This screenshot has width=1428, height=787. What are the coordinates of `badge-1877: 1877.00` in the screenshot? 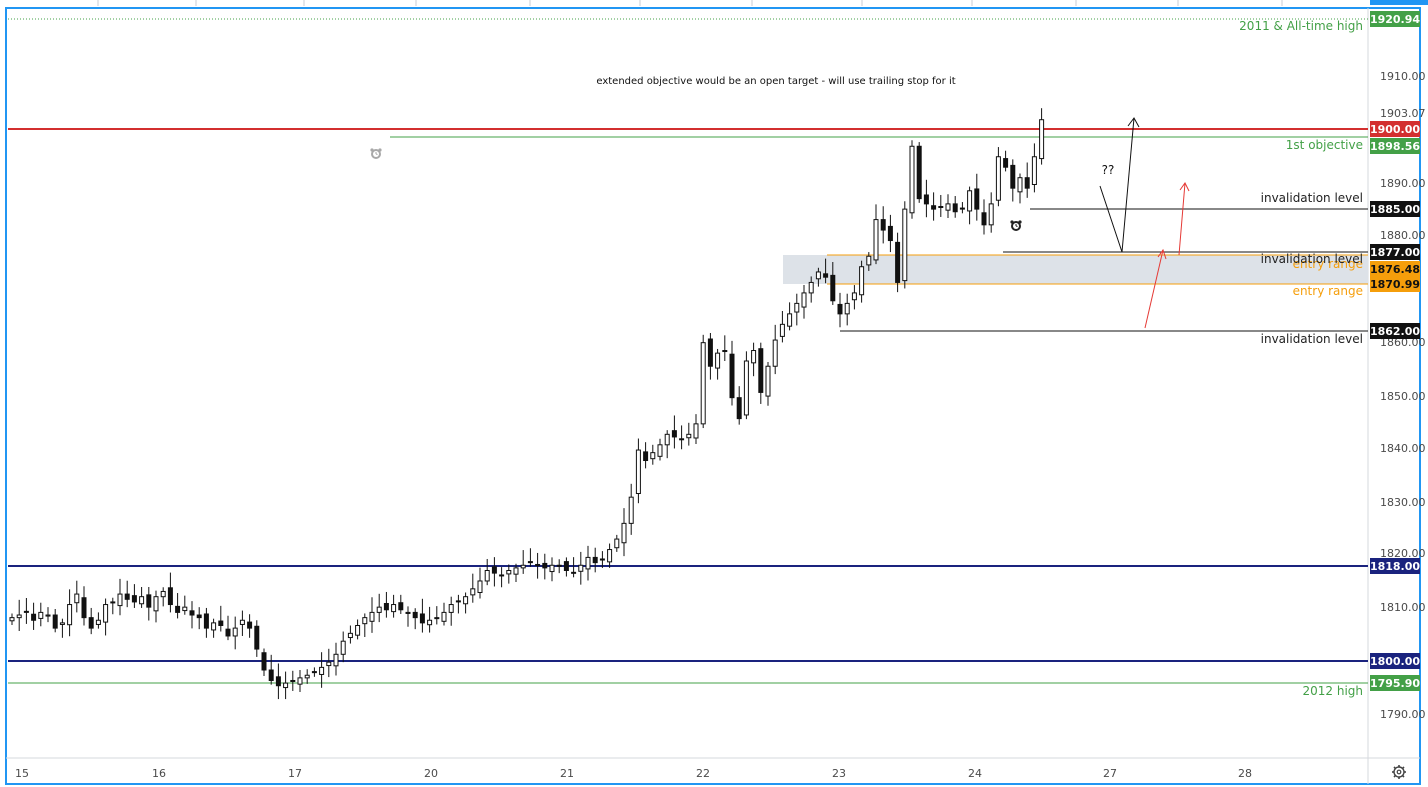 It's located at (1395, 252).